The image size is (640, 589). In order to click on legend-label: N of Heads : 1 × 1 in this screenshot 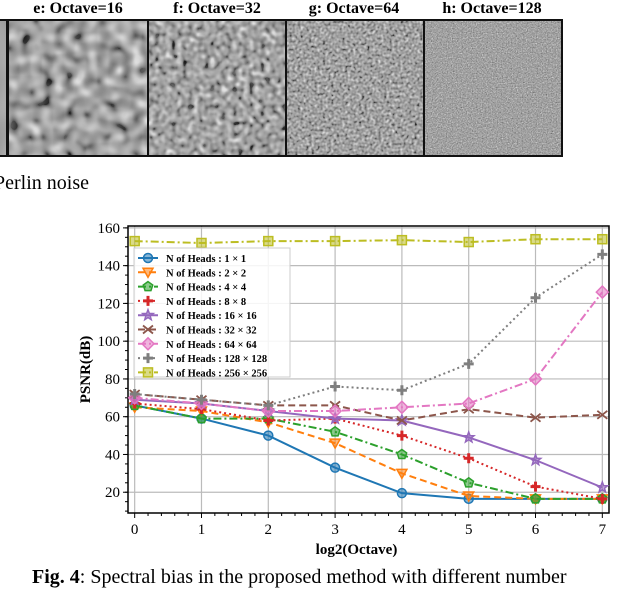, I will do `click(206, 259)`.